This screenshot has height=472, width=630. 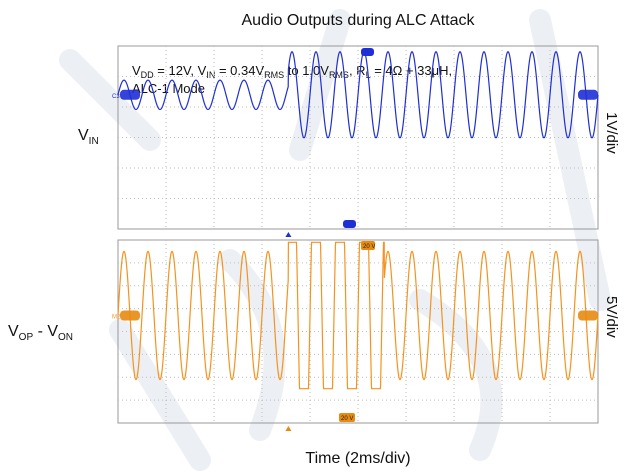 I want to click on channel-tag-text: C3, so click(x=116, y=97).